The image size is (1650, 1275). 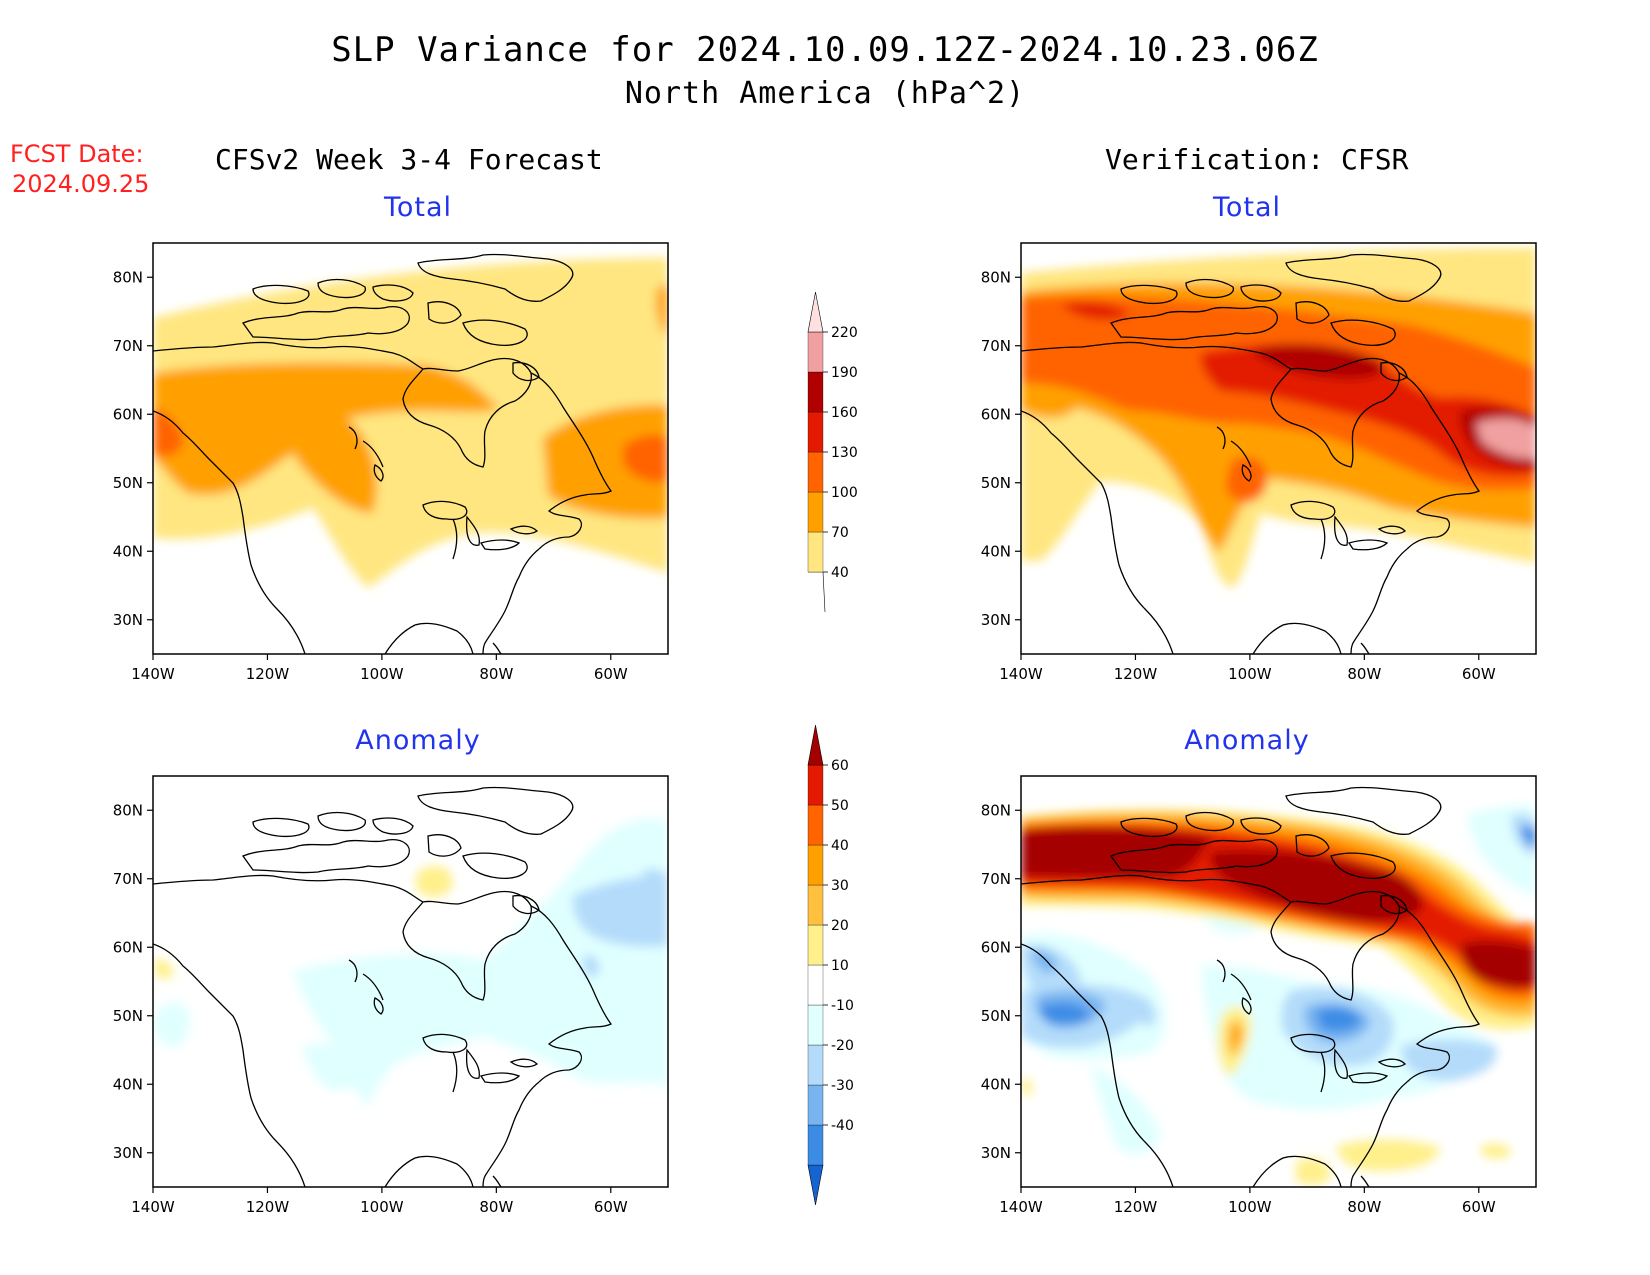 I want to click on colorbar-label: -30, so click(x=842, y=1086).